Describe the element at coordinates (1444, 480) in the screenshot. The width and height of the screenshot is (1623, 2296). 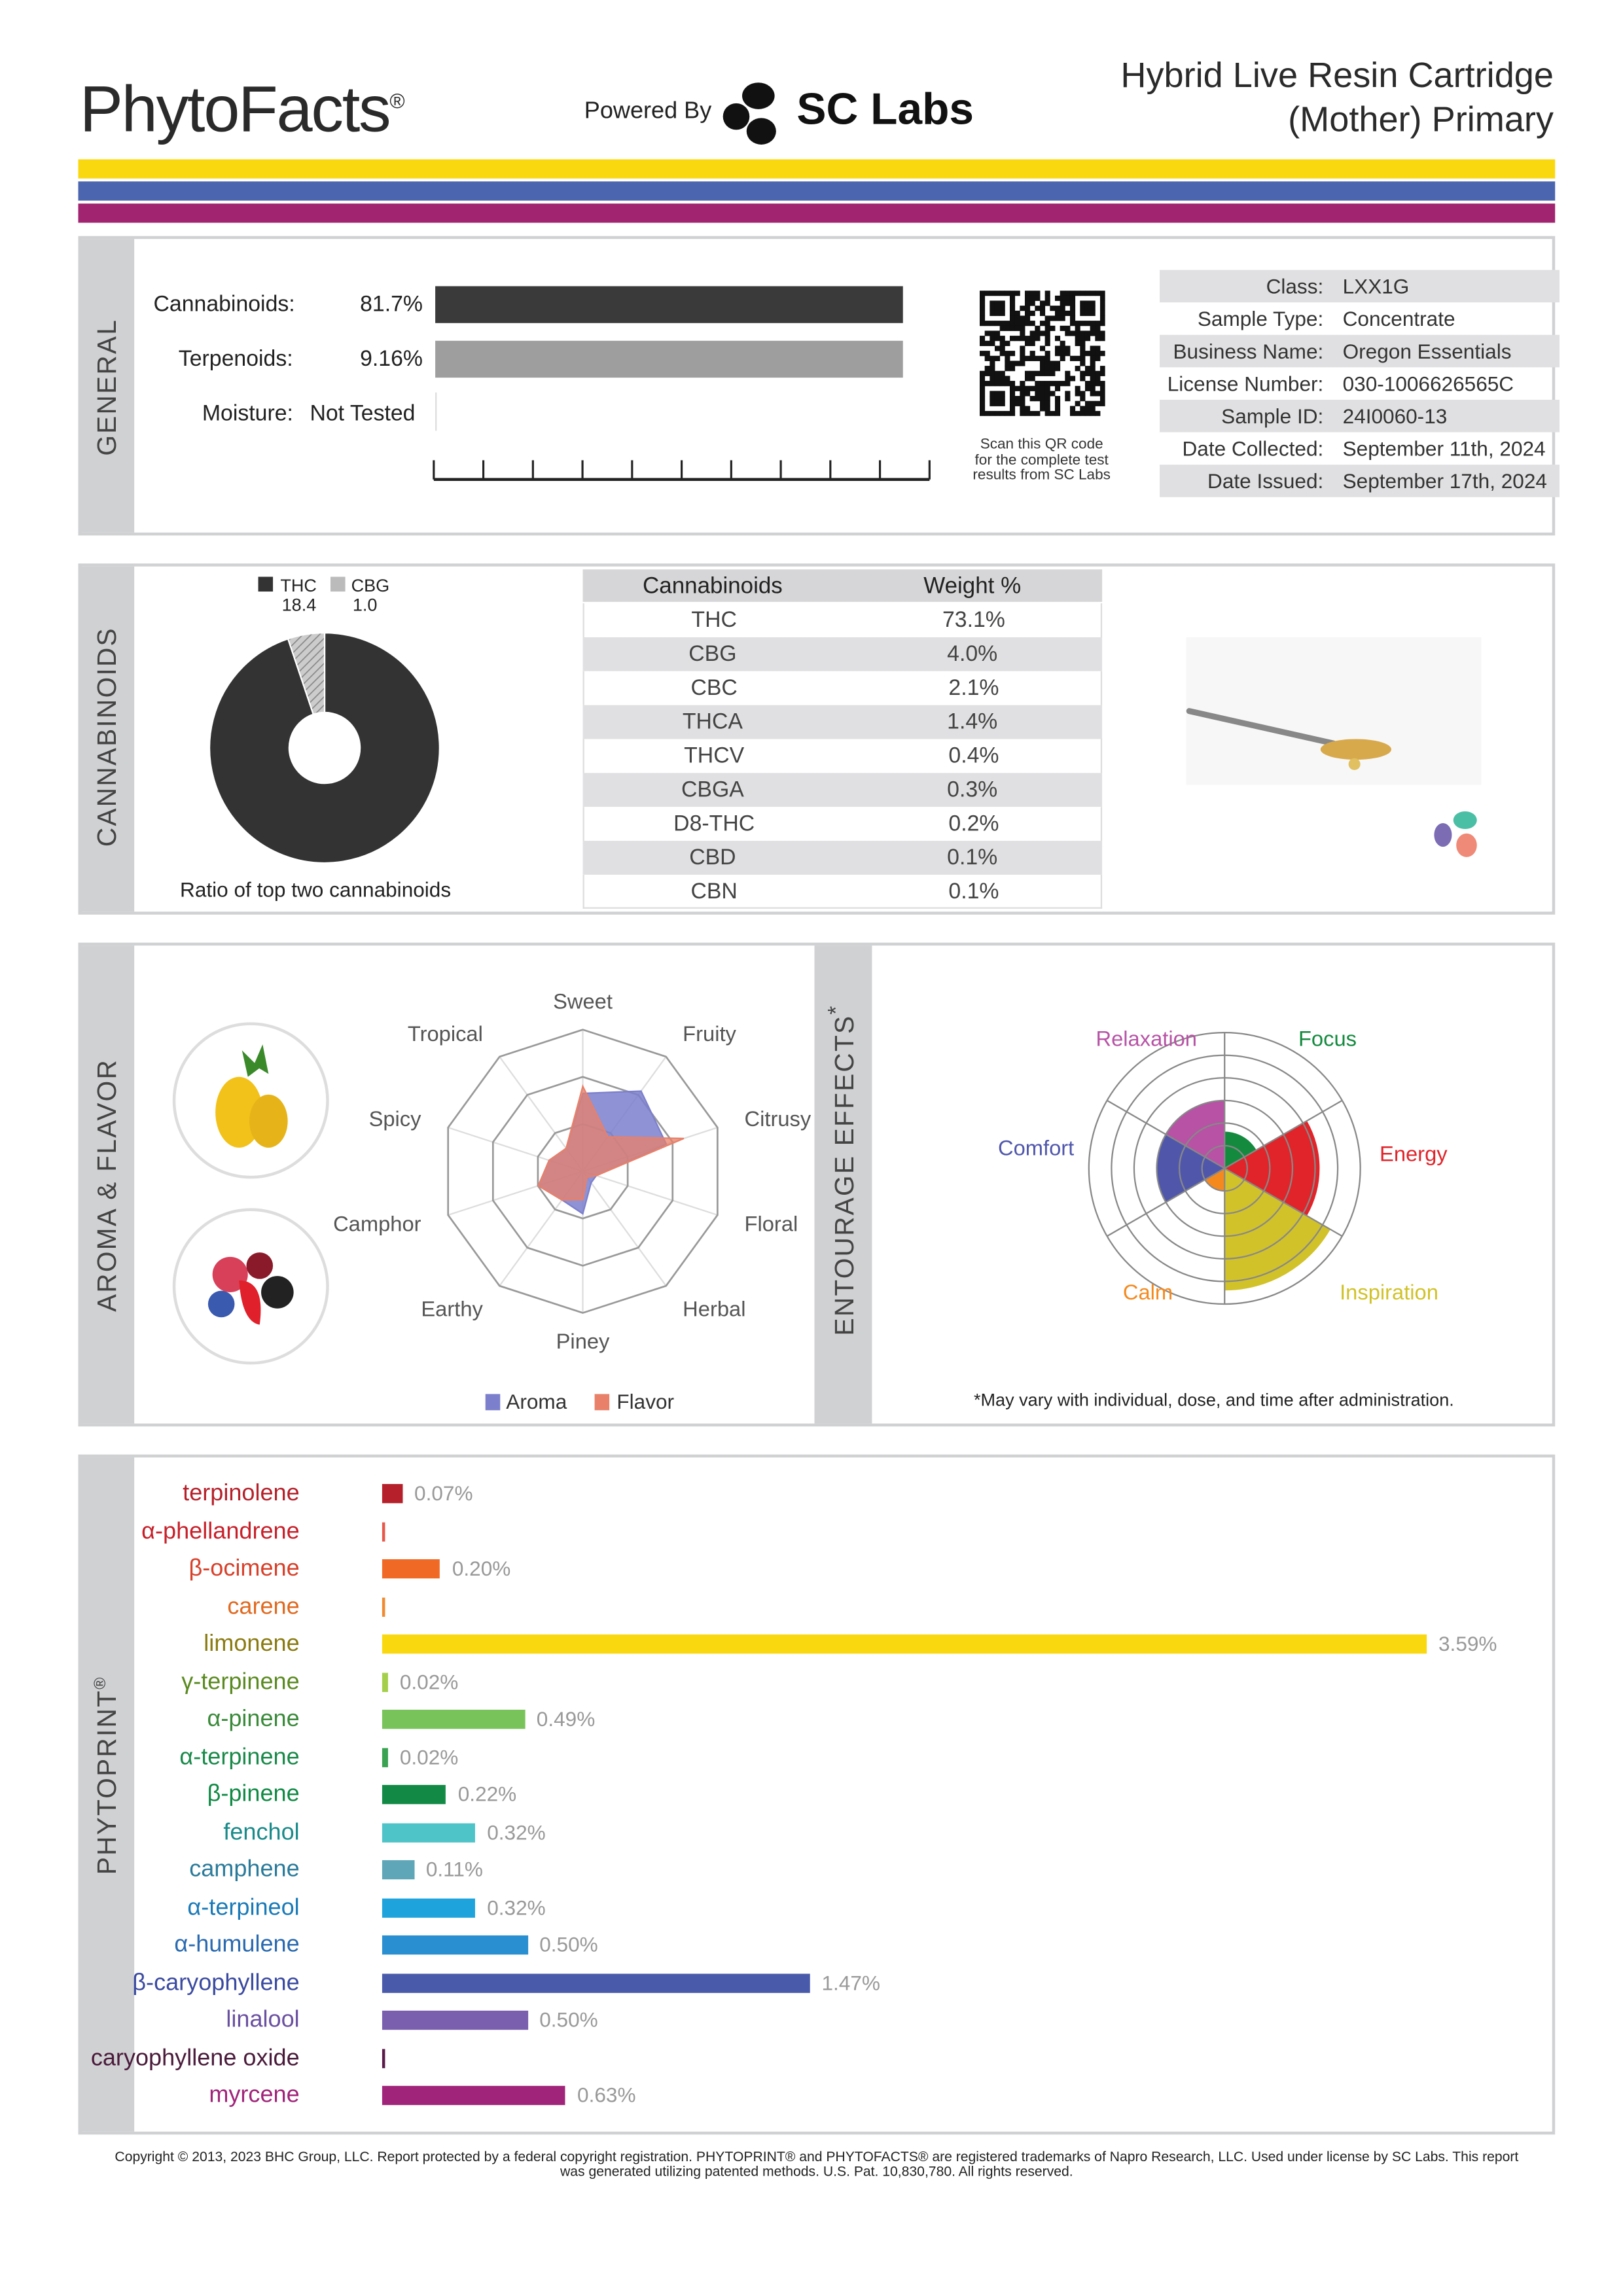
I see `info-value: September 17th, 2024` at that location.